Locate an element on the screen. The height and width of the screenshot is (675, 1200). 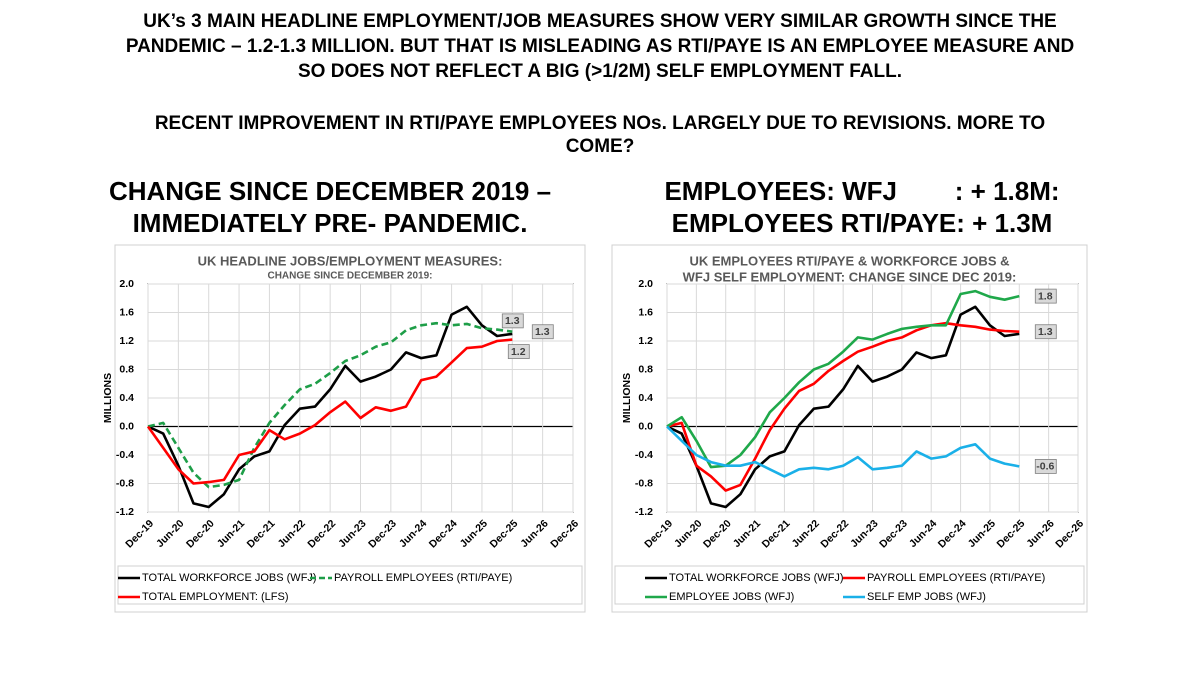
chart-title: UK EMPLOYEES RTI/PAYE & WORKFORCE JOBS & is located at coordinates (850, 260).